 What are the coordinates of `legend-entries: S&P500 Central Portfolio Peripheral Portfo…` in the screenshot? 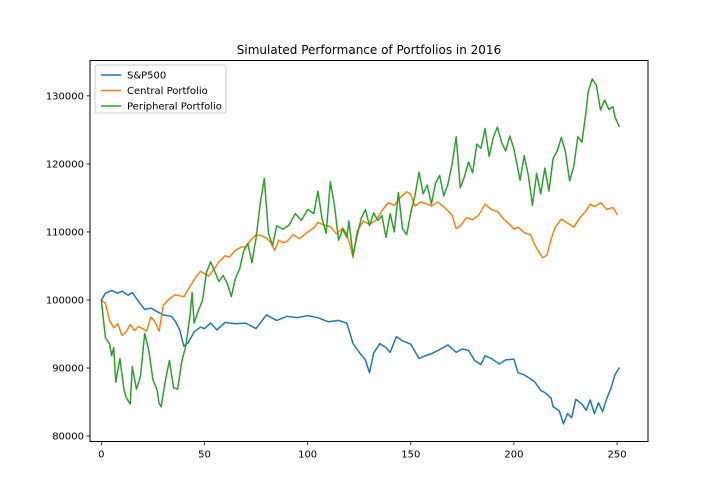 It's located at (161, 92).